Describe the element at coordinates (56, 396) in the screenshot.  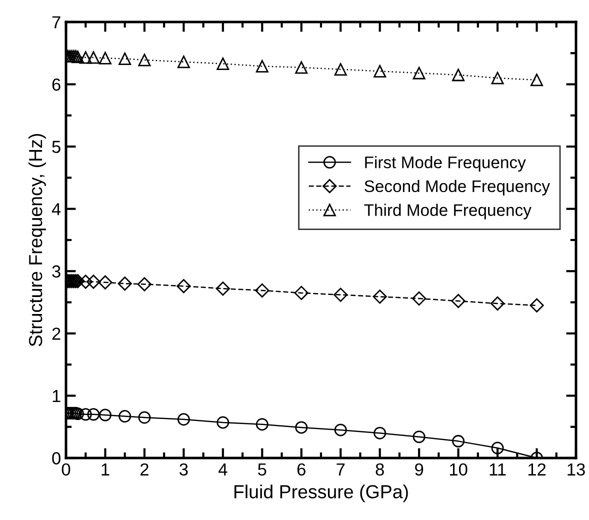
I see `y-tick-label: 1` at that location.